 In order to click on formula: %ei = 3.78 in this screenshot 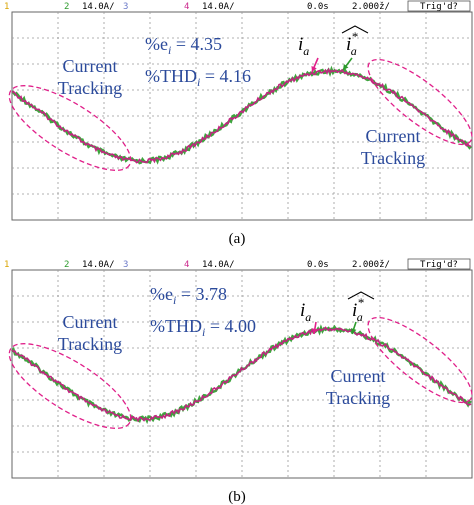, I will do `click(188, 295)`.